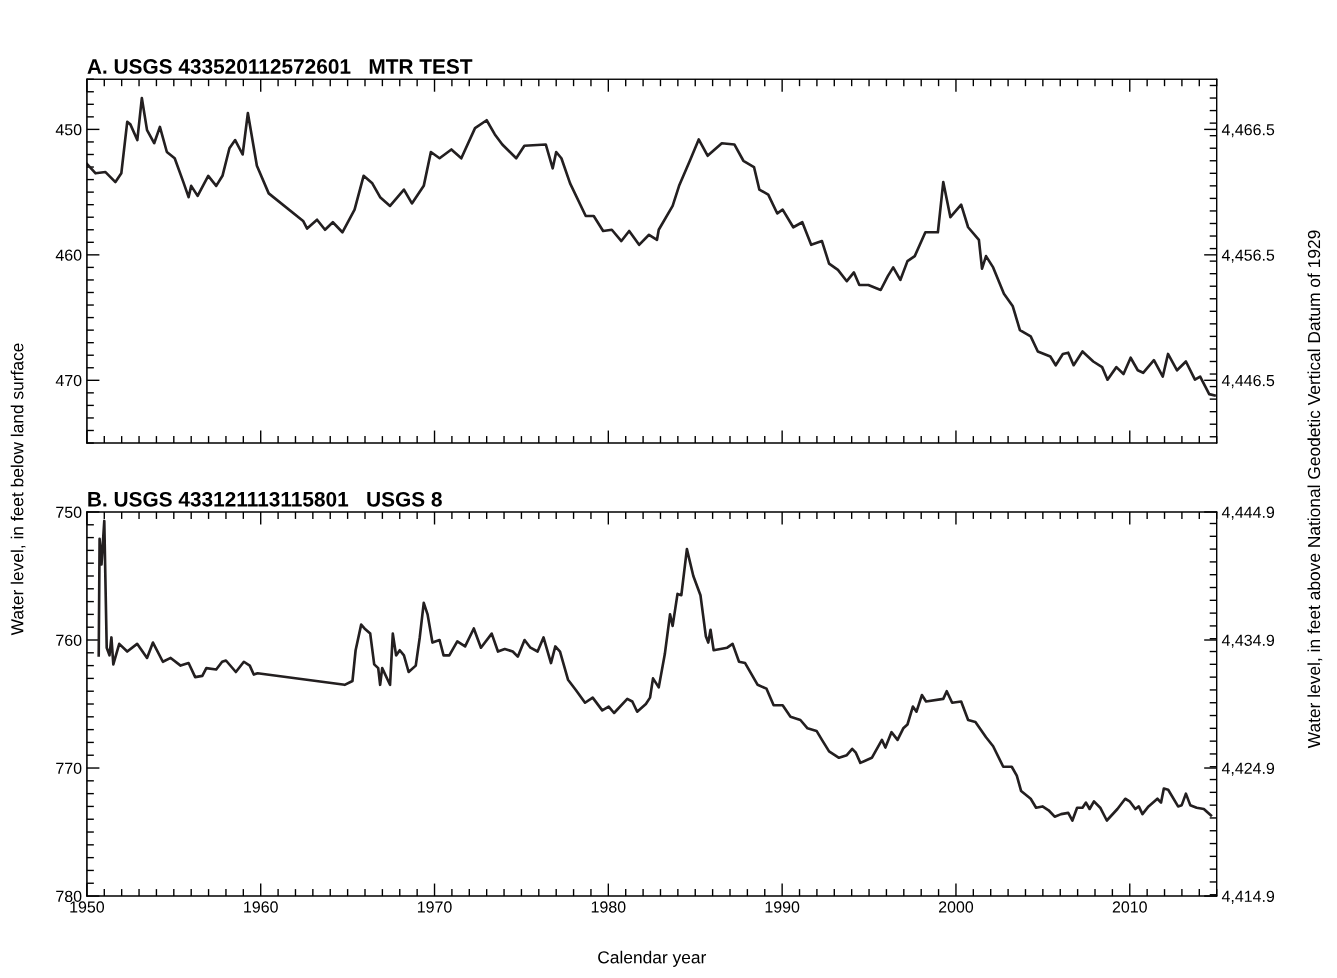 This screenshot has width=1337, height=978. What do you see at coordinates (1315, 489) in the screenshot?
I see `y2-axis-title: Water level, in feet above National Geodetic Vertical Datum of 1929` at bounding box center [1315, 489].